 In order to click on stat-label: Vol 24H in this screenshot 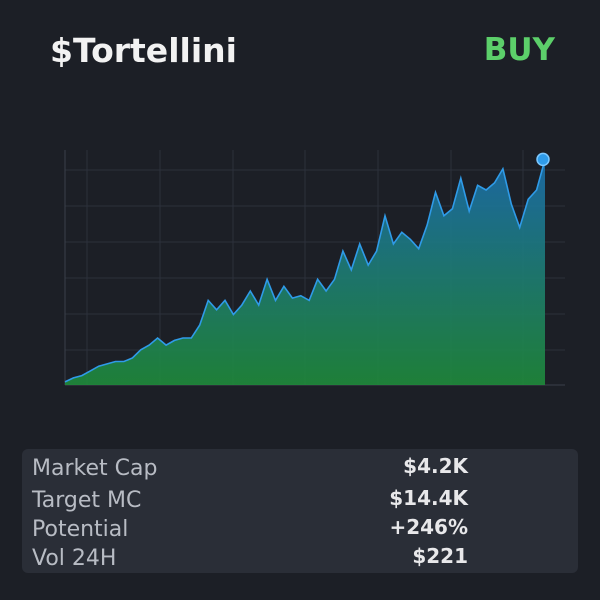, I will do `click(74, 558)`.